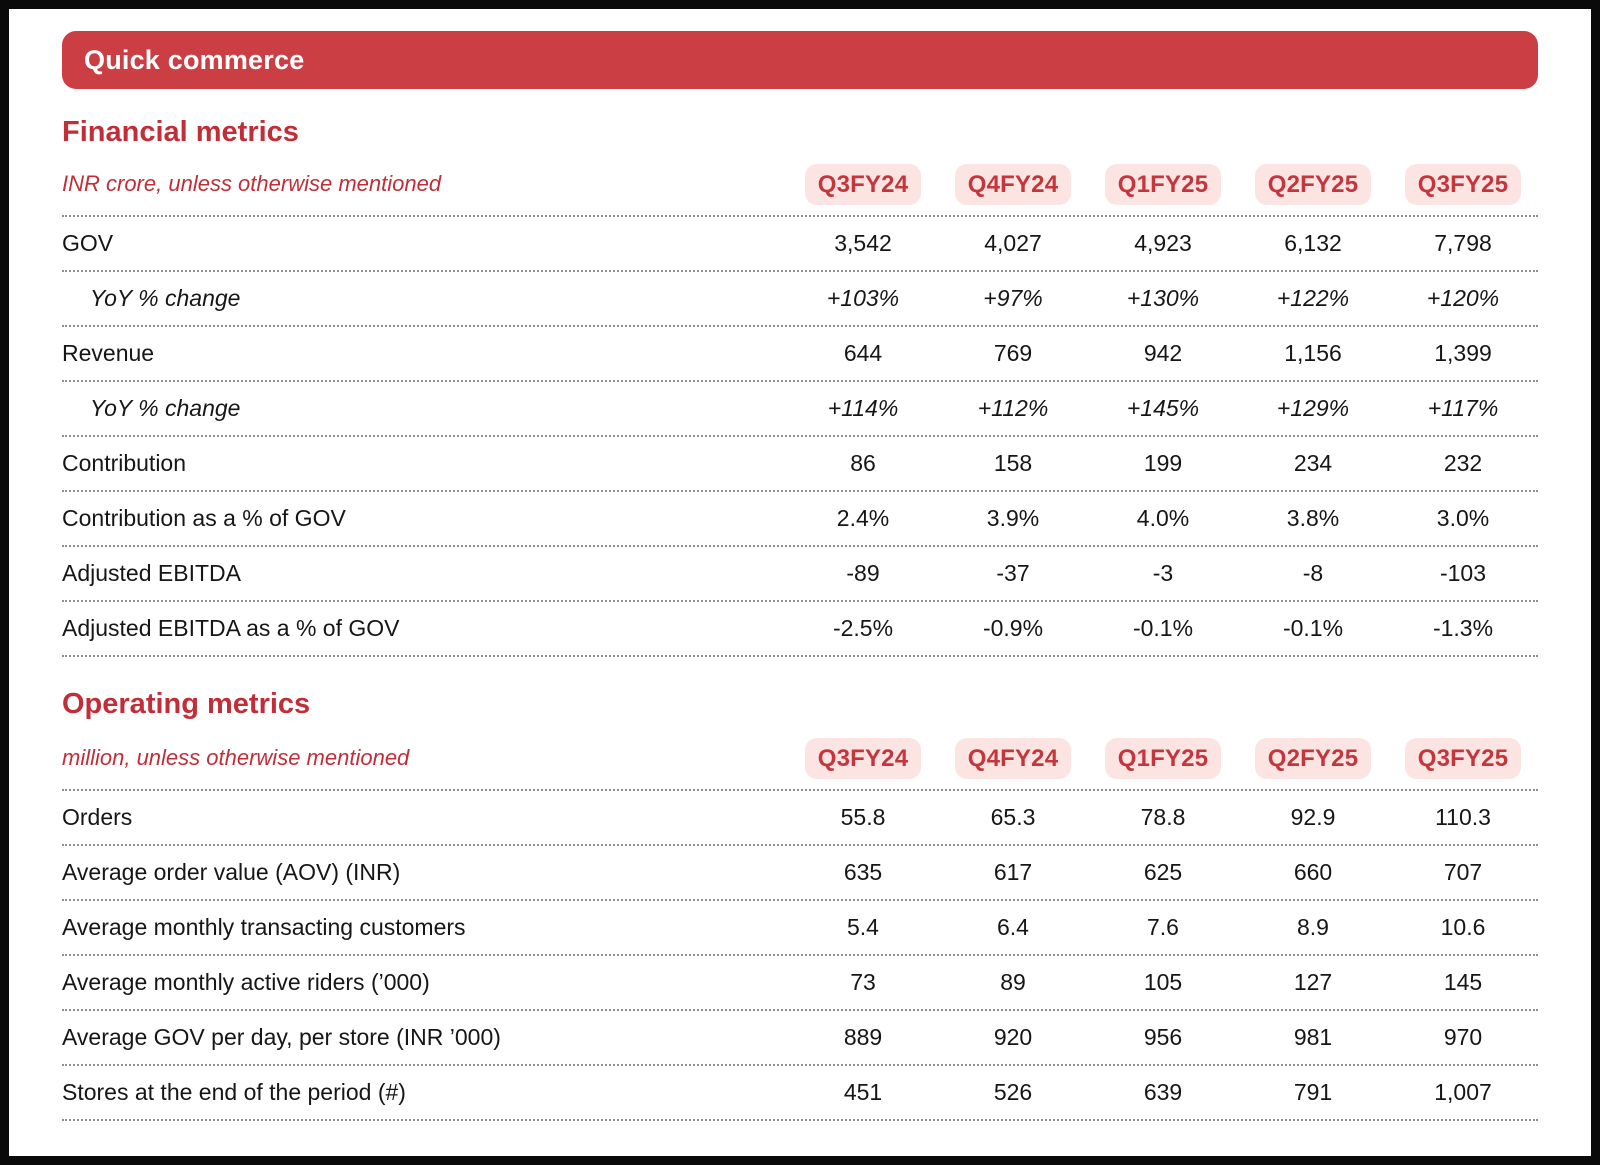 The width and height of the screenshot is (1600, 1165). What do you see at coordinates (1163, 243) in the screenshot?
I see `cell-value: 4,923` at bounding box center [1163, 243].